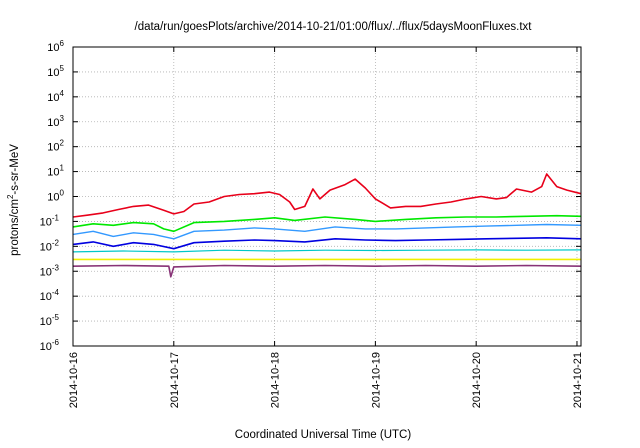  I want to click on y-tick-label-exp: 0, so click(62, 193).